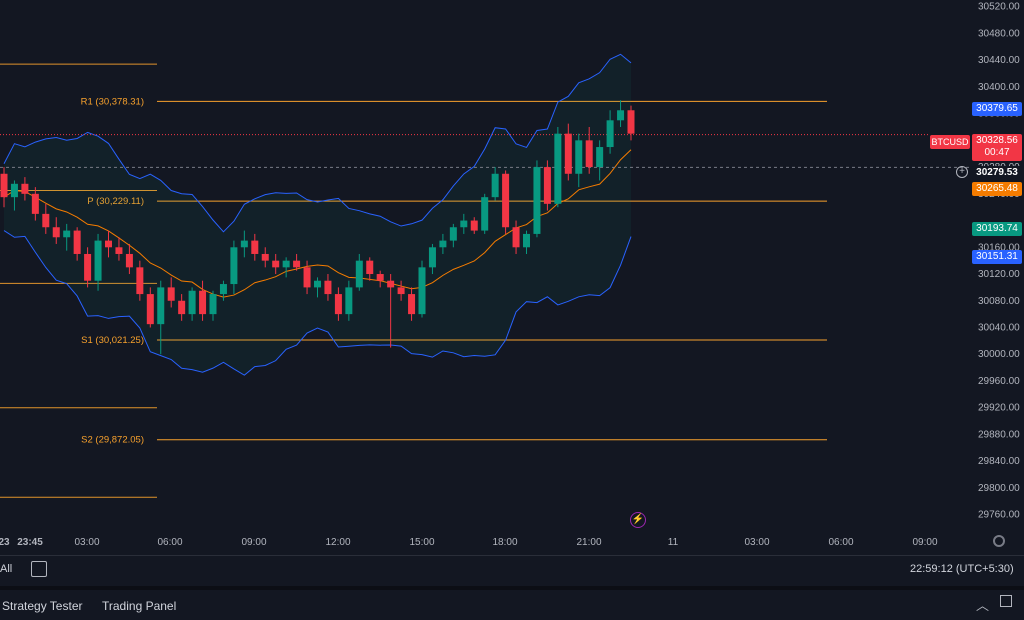  Describe the element at coordinates (512, 603) in the screenshot. I see `bottom-panel-tabs: Strategy Tester Trading Panel ︿` at that location.